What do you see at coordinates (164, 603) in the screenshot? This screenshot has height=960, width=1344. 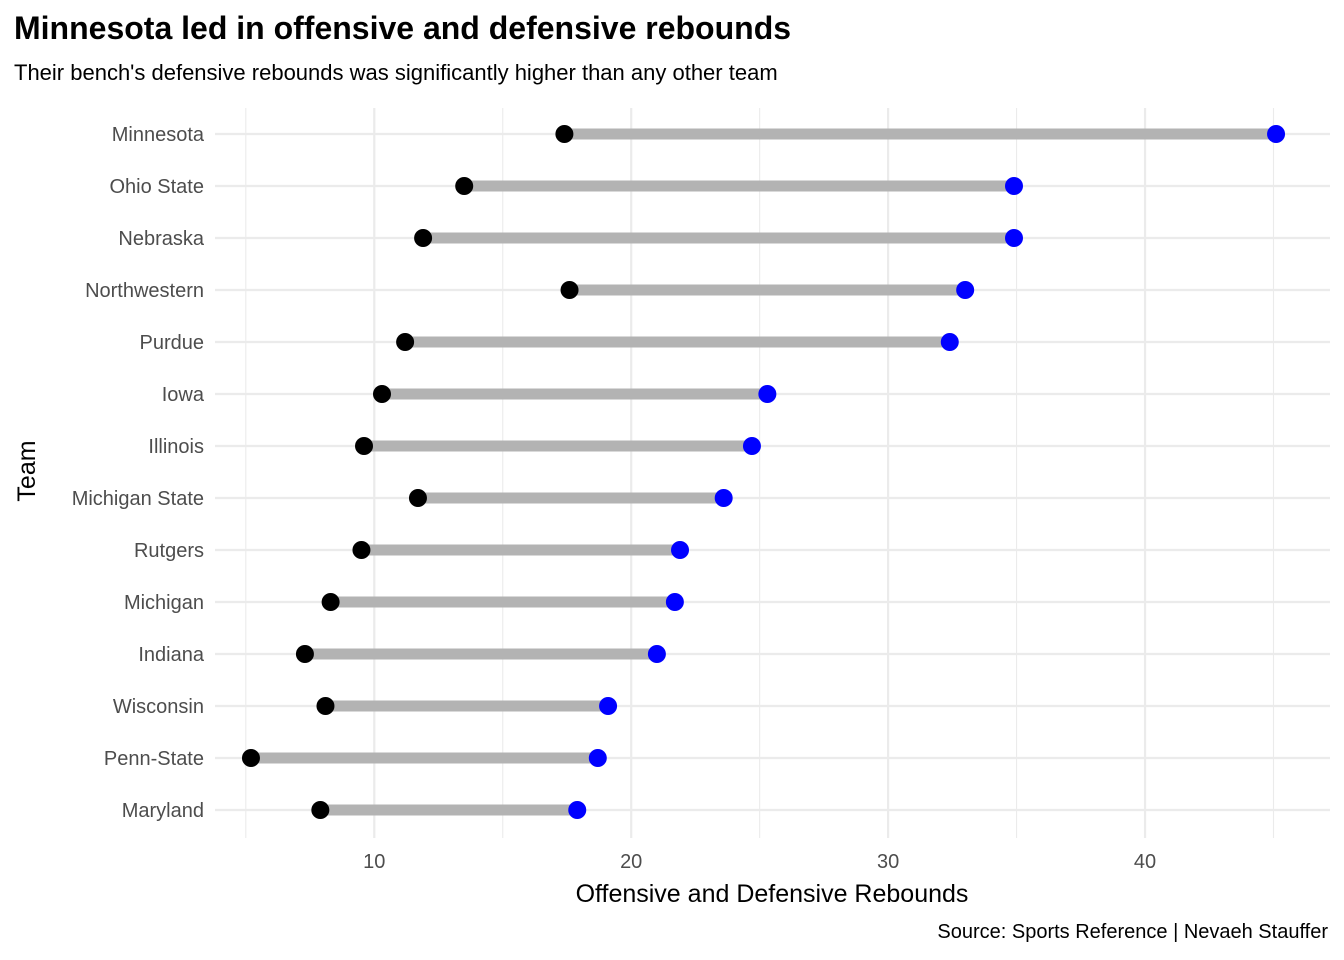 I see `y-tick-label: Michigan` at bounding box center [164, 603].